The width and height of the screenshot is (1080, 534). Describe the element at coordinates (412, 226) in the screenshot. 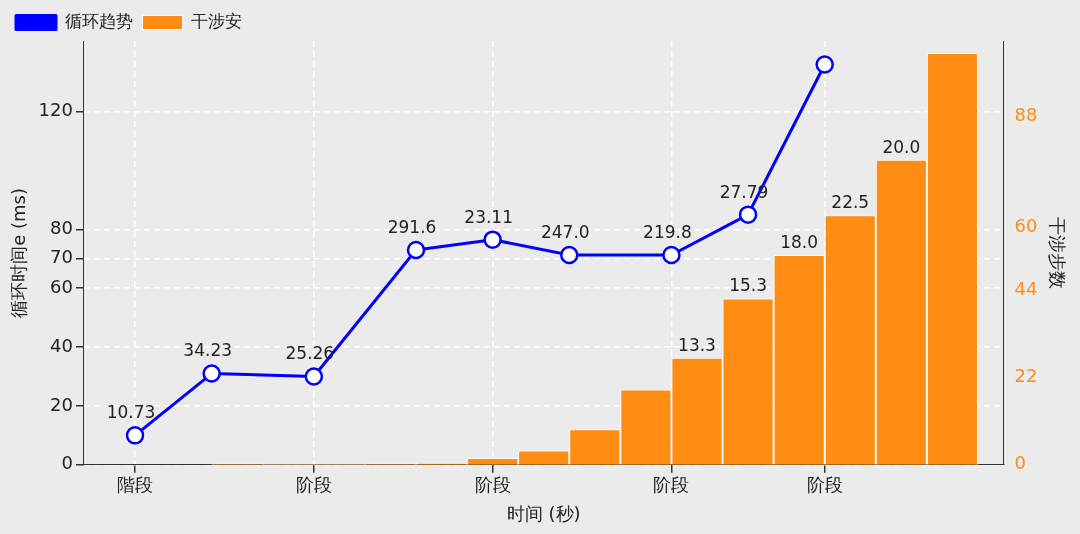

I see `annotation: 291.6` at that location.